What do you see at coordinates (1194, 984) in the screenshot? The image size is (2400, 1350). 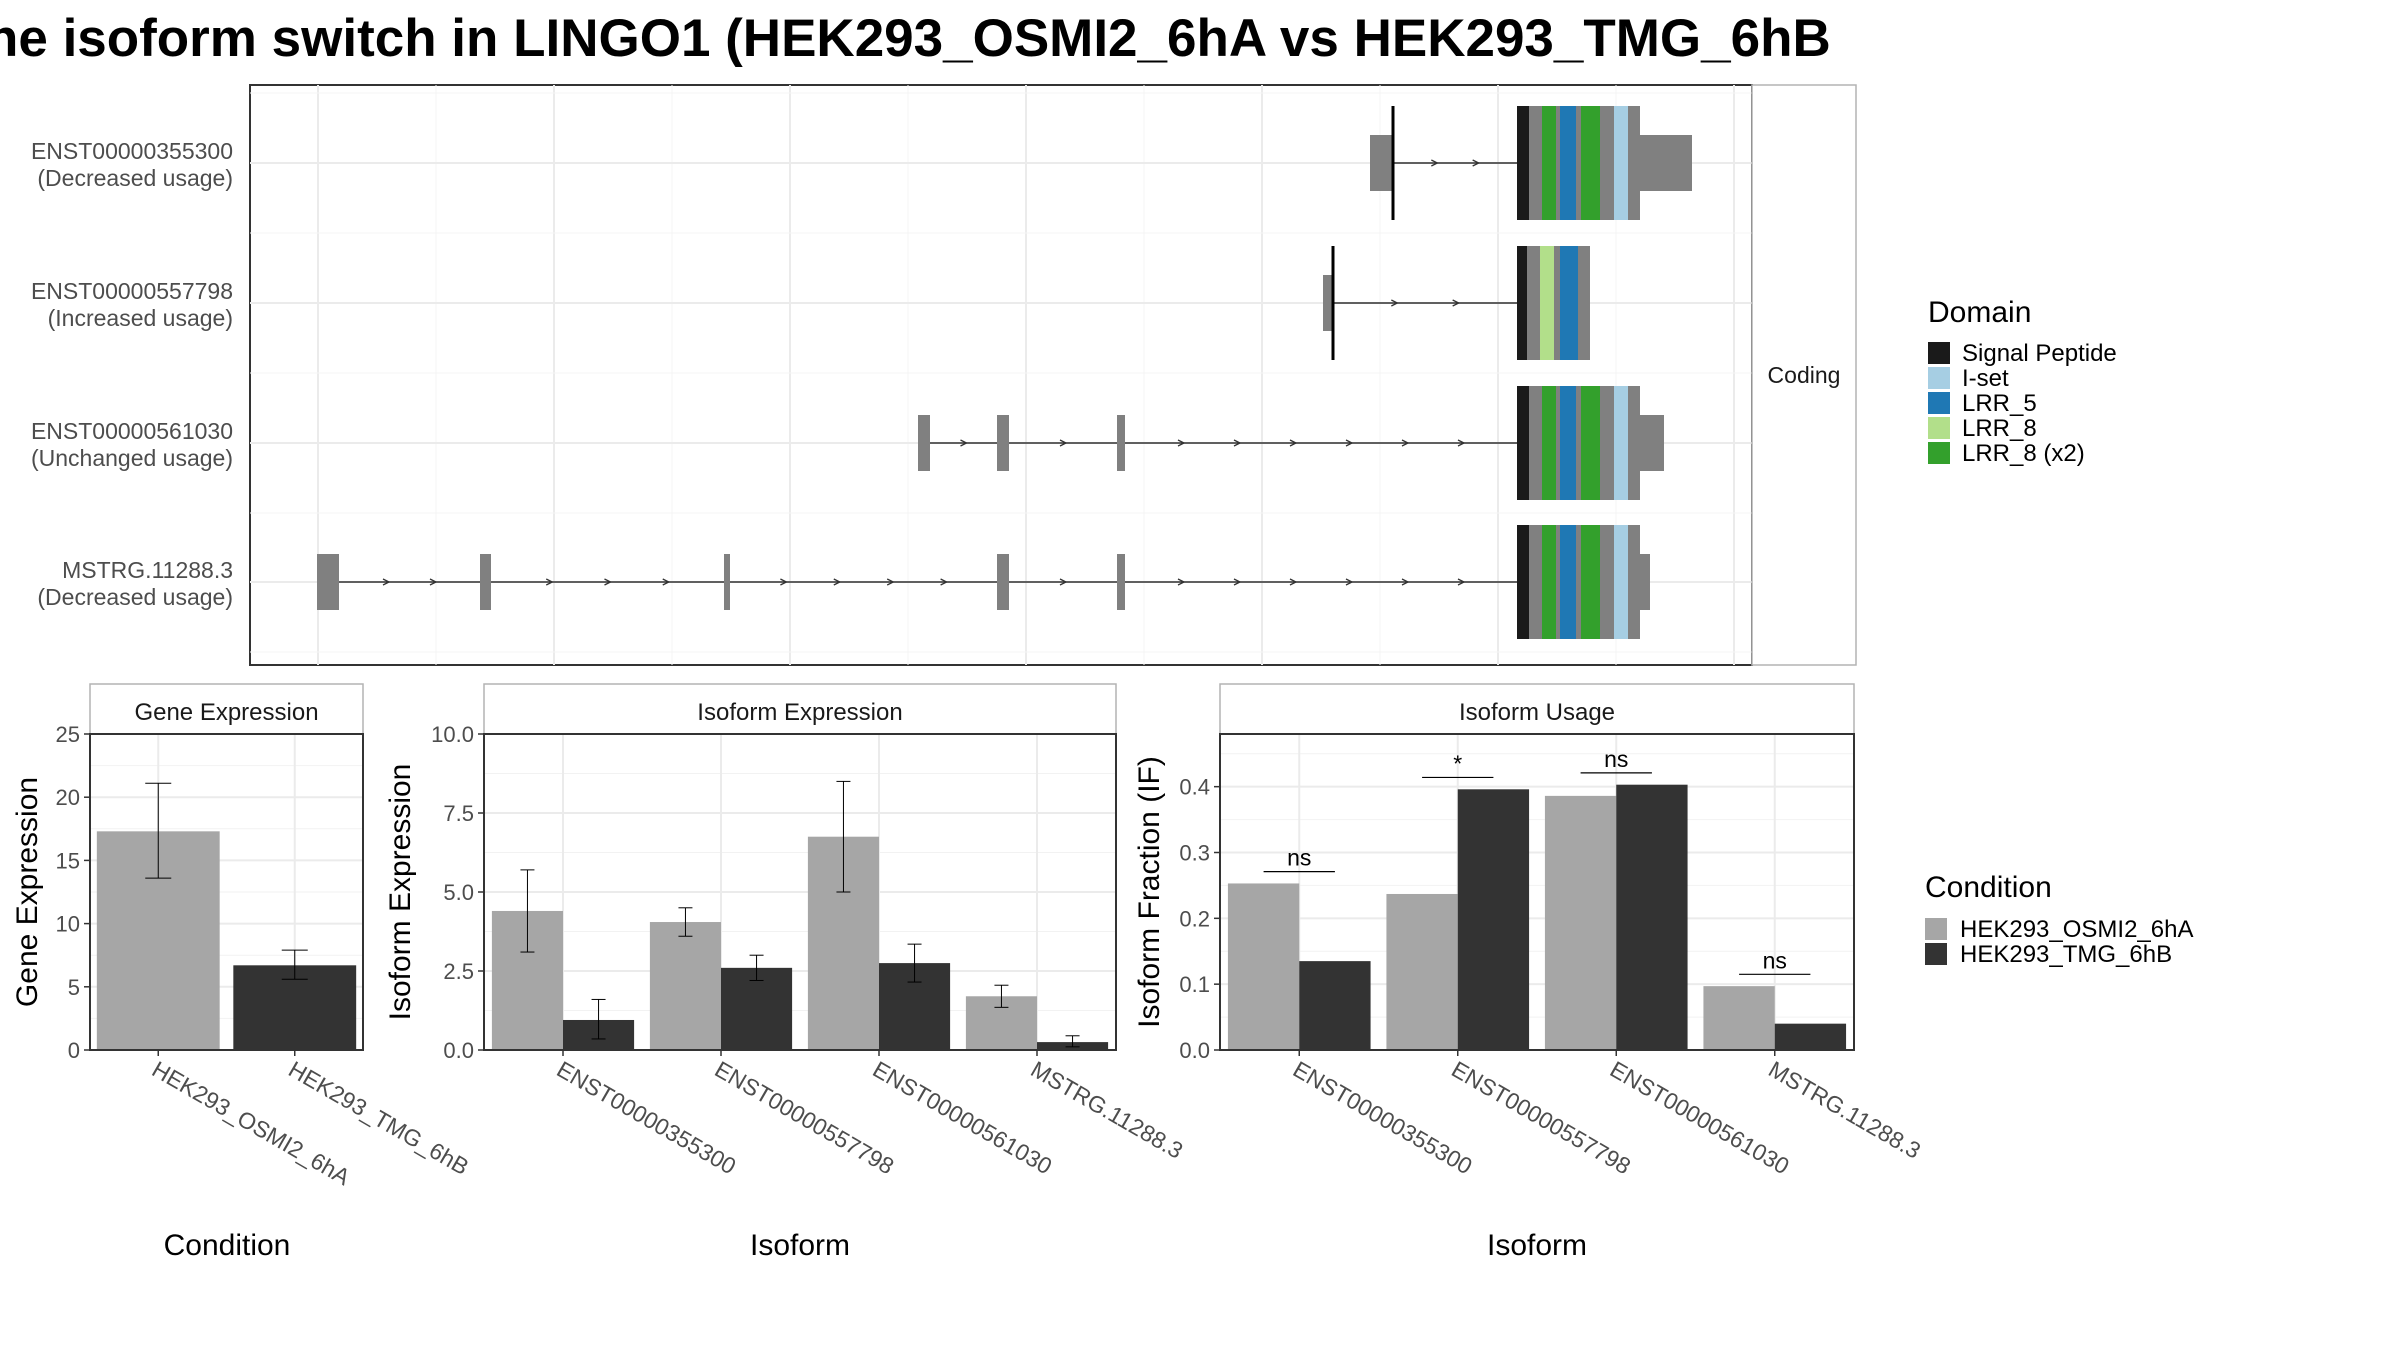 I see `y-tick-label: 0.1` at bounding box center [1194, 984].